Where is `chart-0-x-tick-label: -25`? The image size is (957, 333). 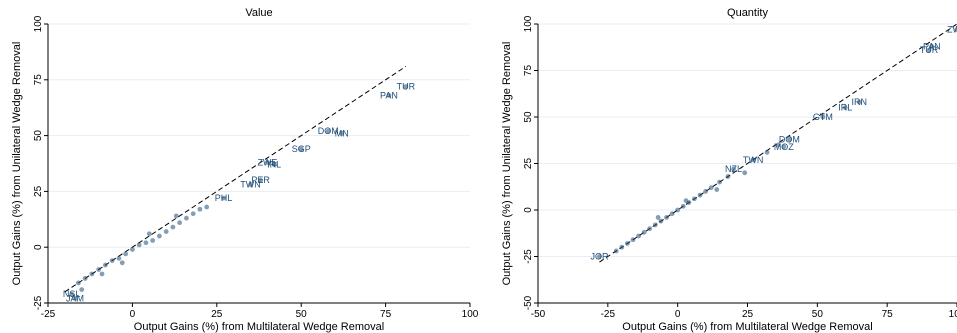 chart-0-x-tick-label: -25 is located at coordinates (48, 314).